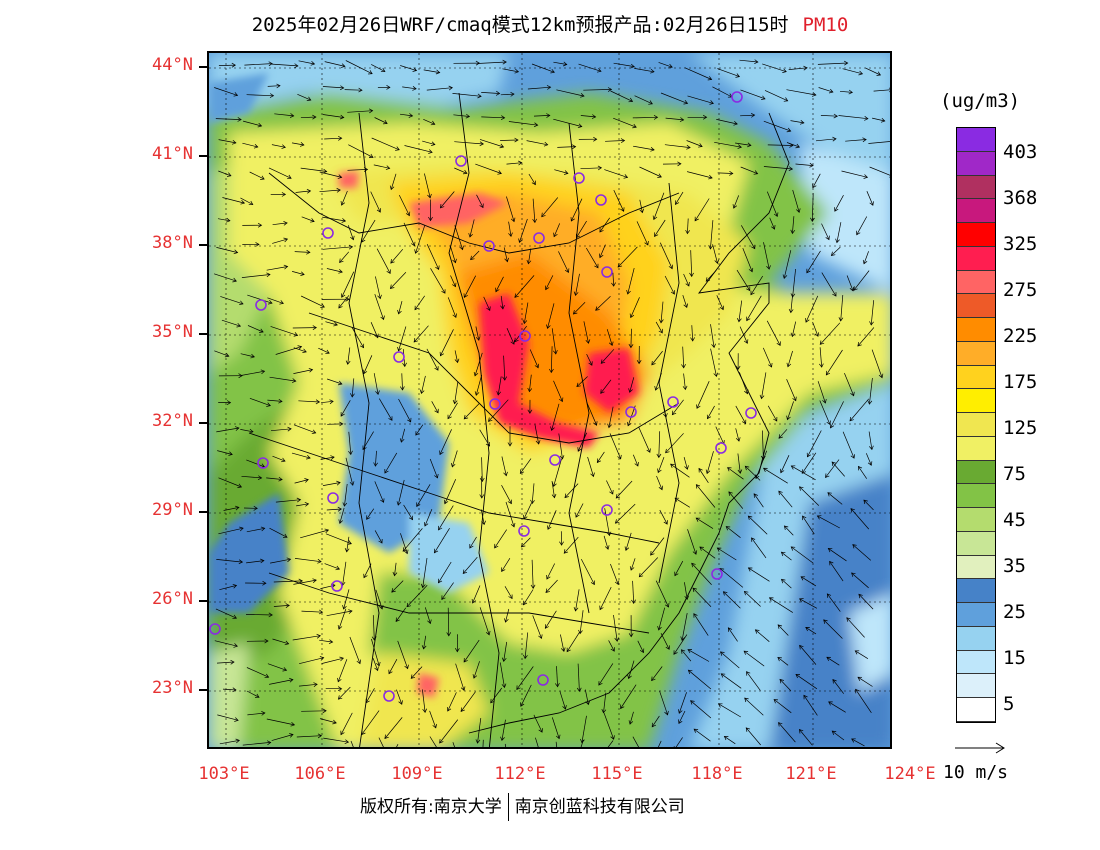 The image size is (1100, 850). I want to click on colorbar-label-325: 325, so click(1020, 244).